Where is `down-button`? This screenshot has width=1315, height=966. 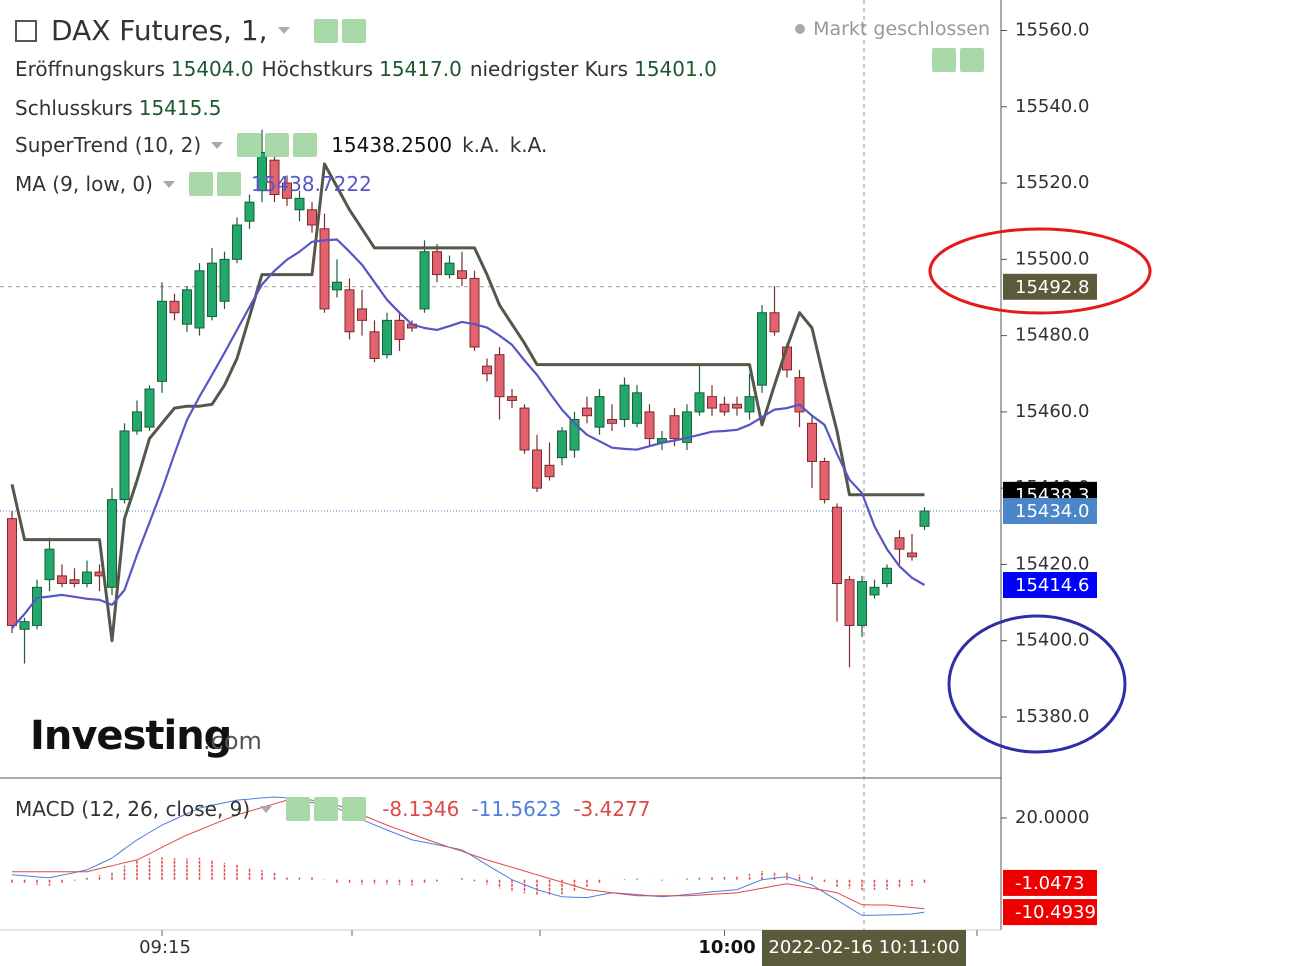 down-button is located at coordinates (944, 60).